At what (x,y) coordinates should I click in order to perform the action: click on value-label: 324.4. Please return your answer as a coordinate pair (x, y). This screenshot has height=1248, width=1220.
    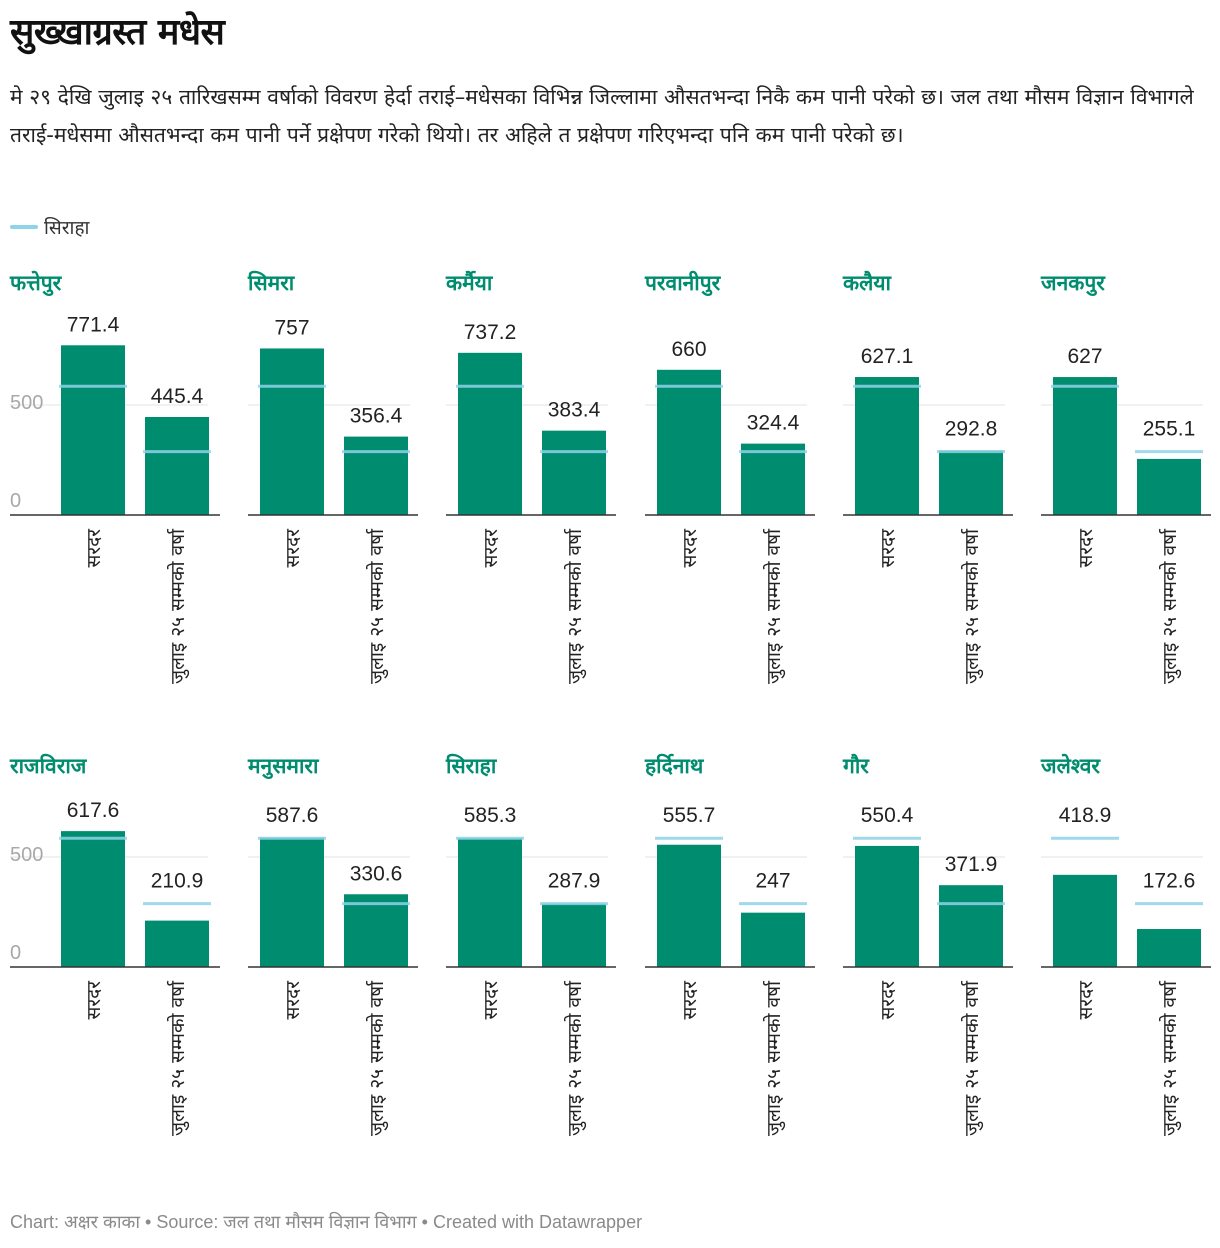
    Looking at the image, I should click on (773, 423).